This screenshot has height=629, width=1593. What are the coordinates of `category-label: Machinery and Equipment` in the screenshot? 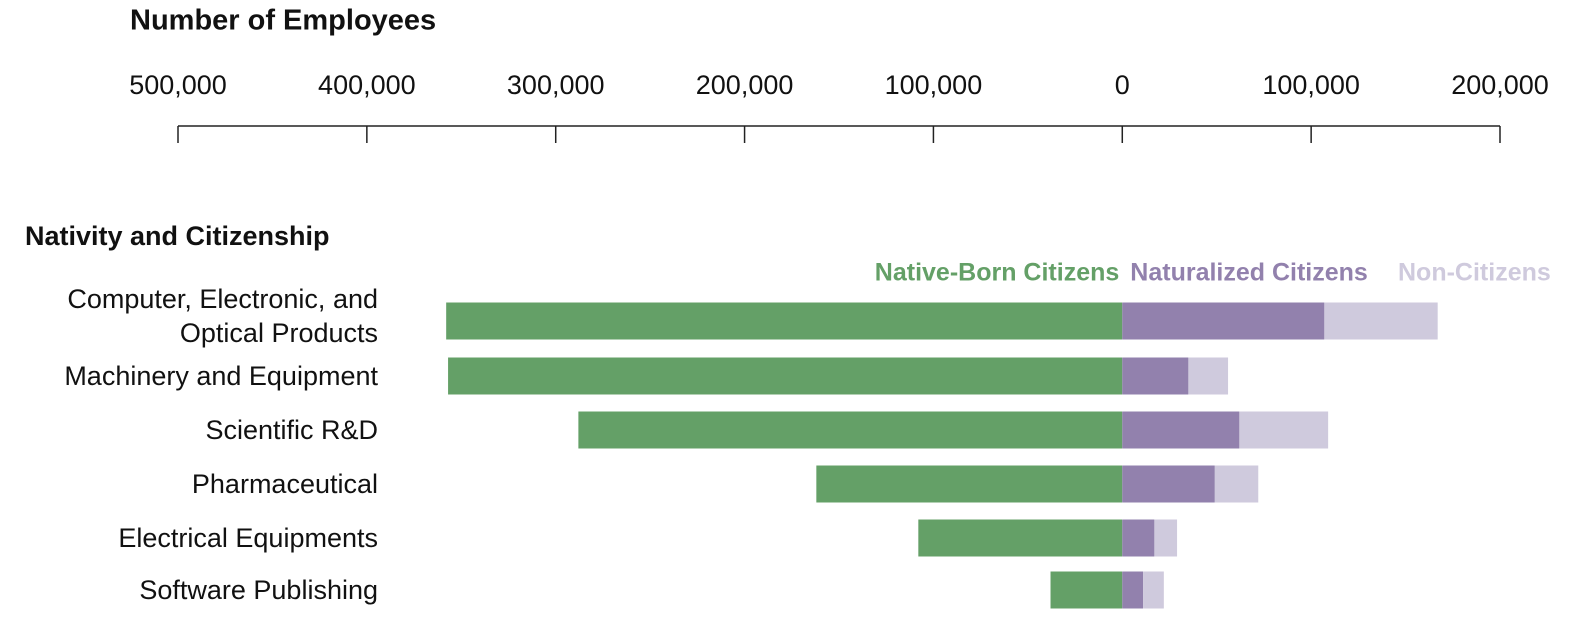 It's located at (221, 376).